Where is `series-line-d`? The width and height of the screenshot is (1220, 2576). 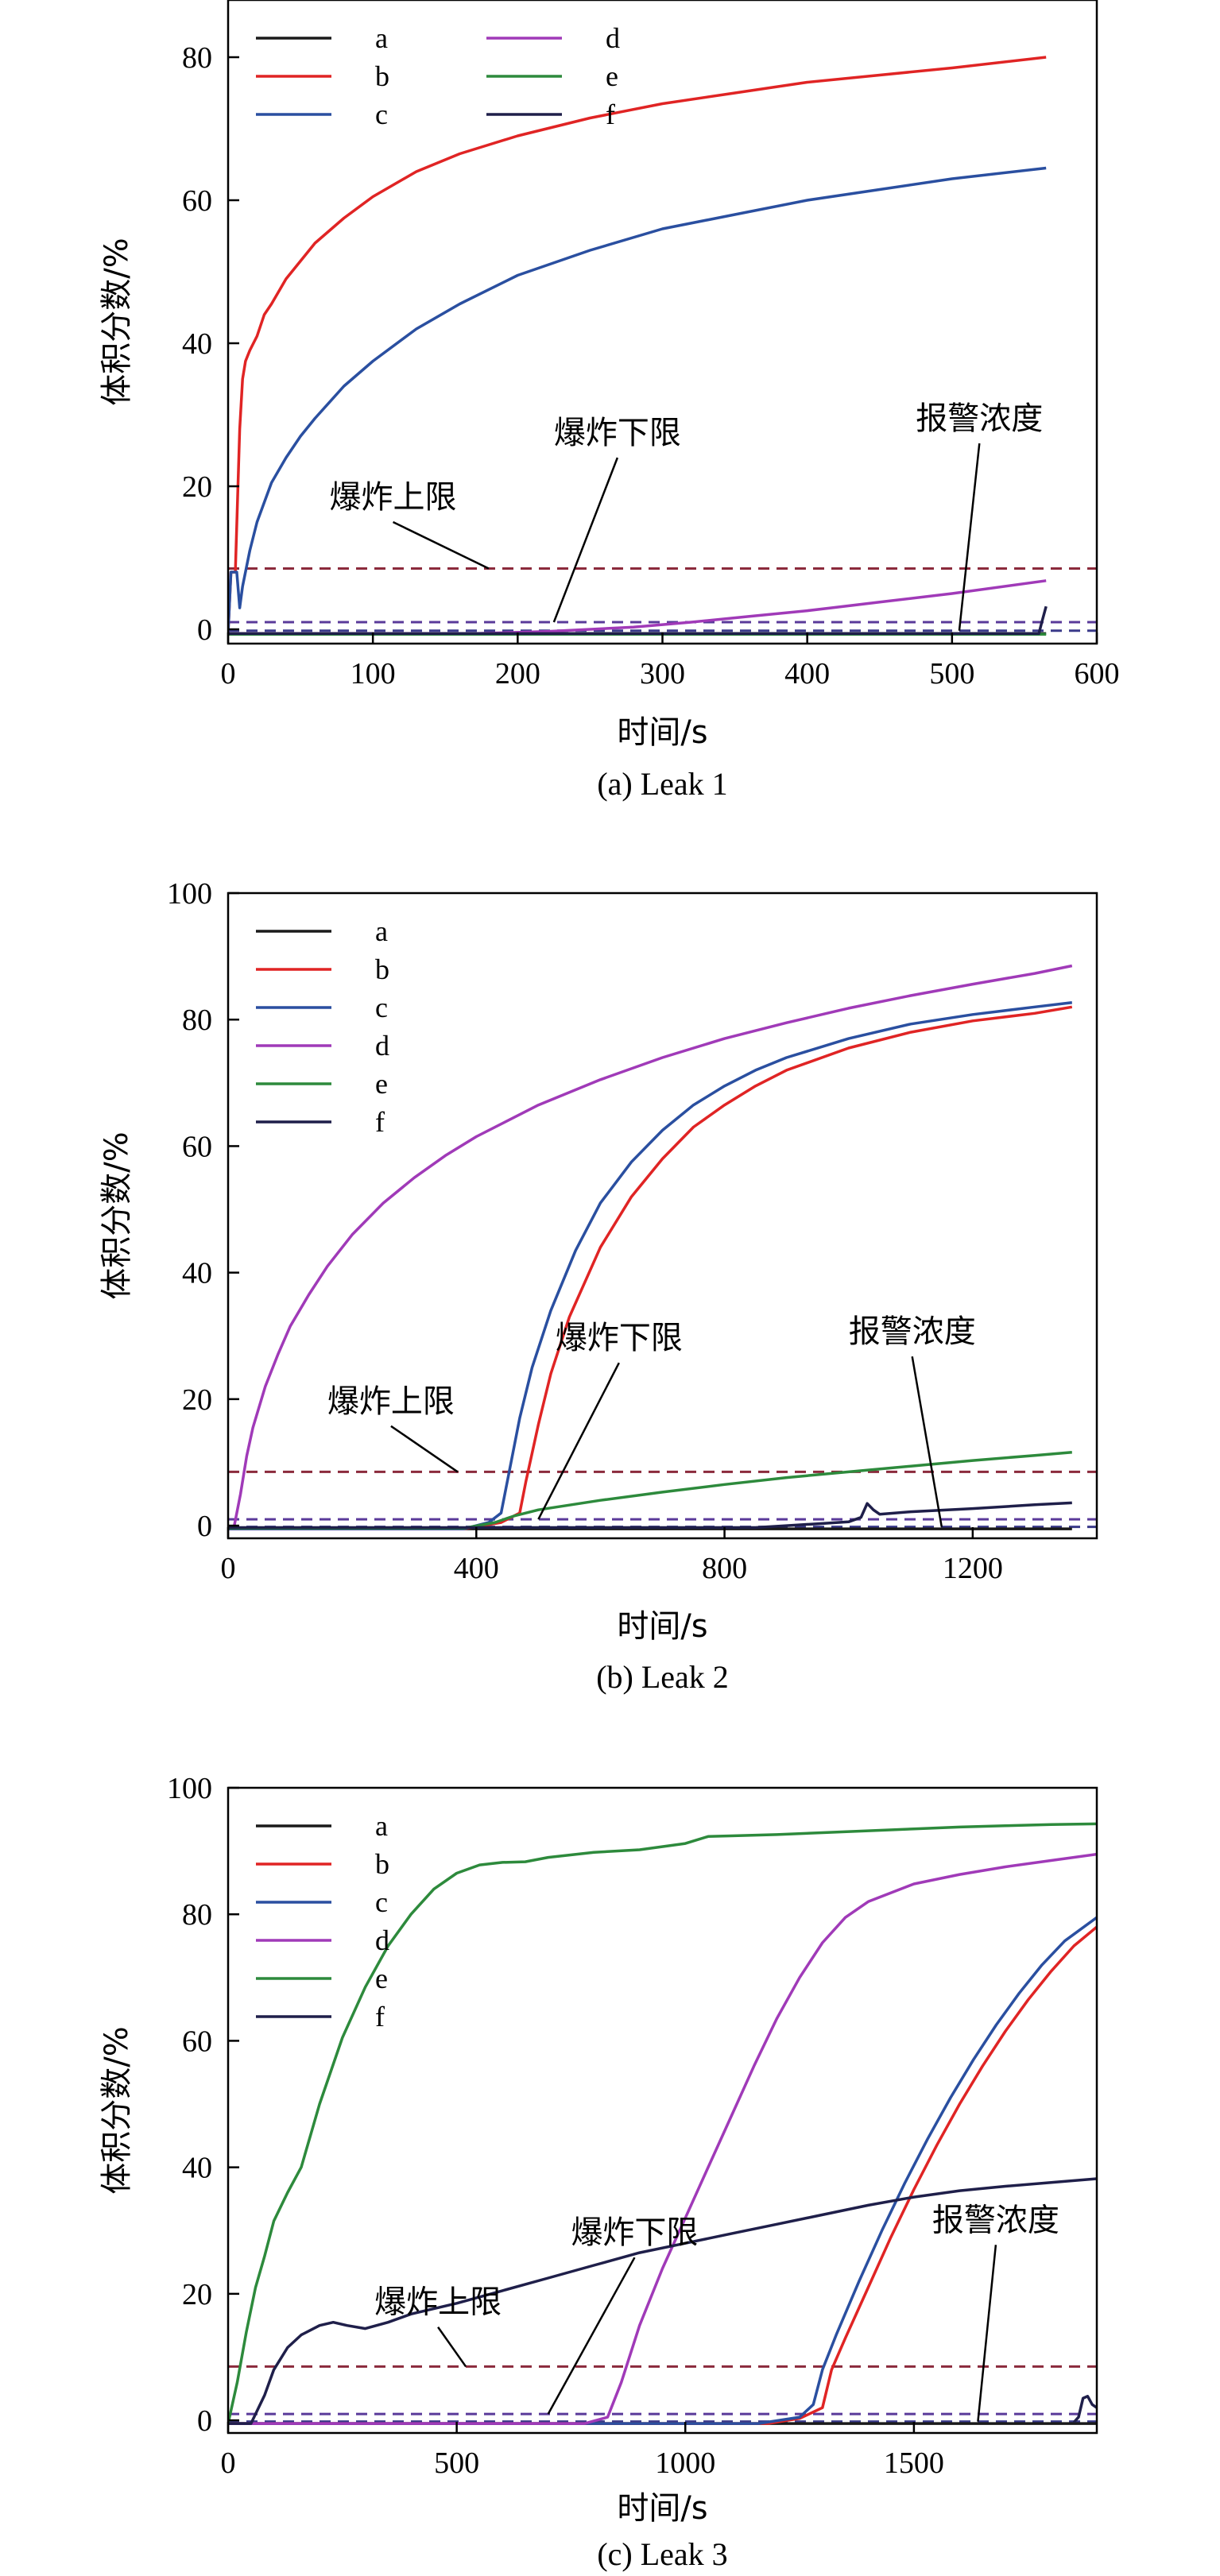
series-line-d is located at coordinates (637, 607).